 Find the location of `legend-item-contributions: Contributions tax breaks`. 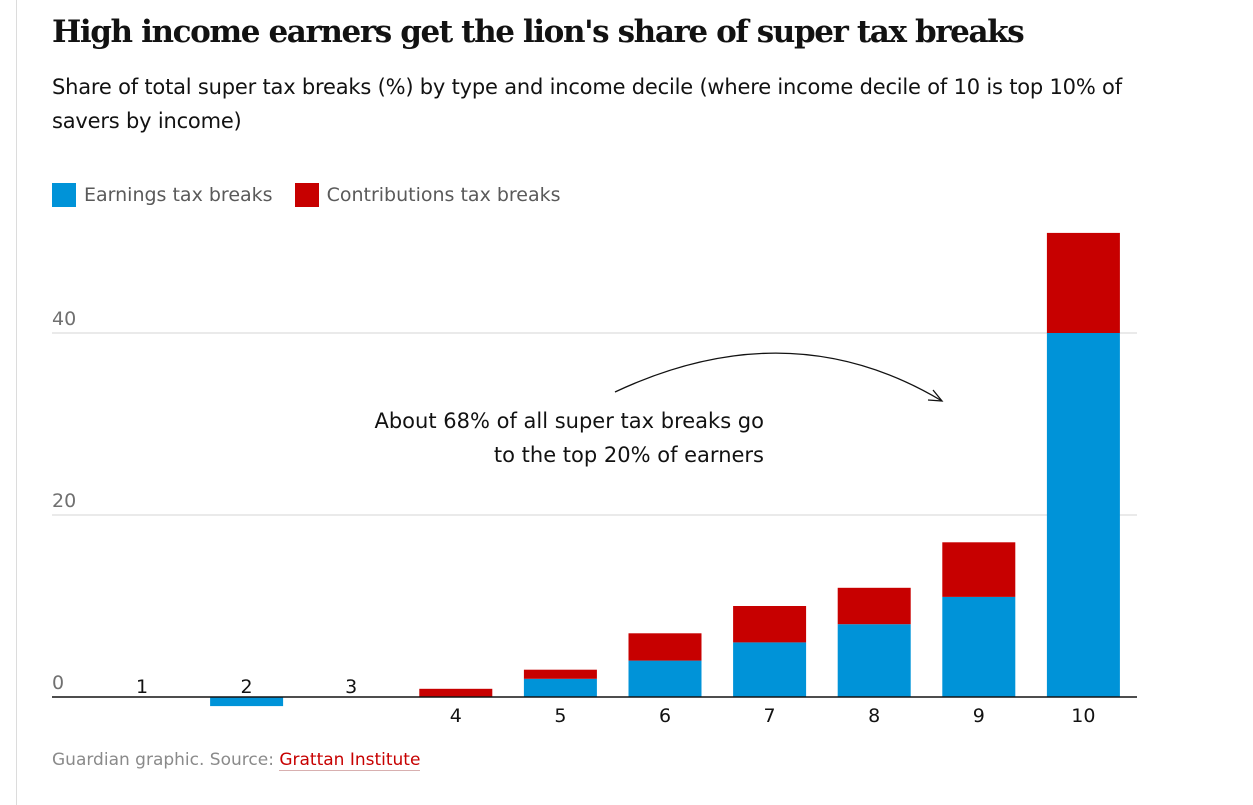

legend-item-contributions: Contributions tax breaks is located at coordinates (427, 195).